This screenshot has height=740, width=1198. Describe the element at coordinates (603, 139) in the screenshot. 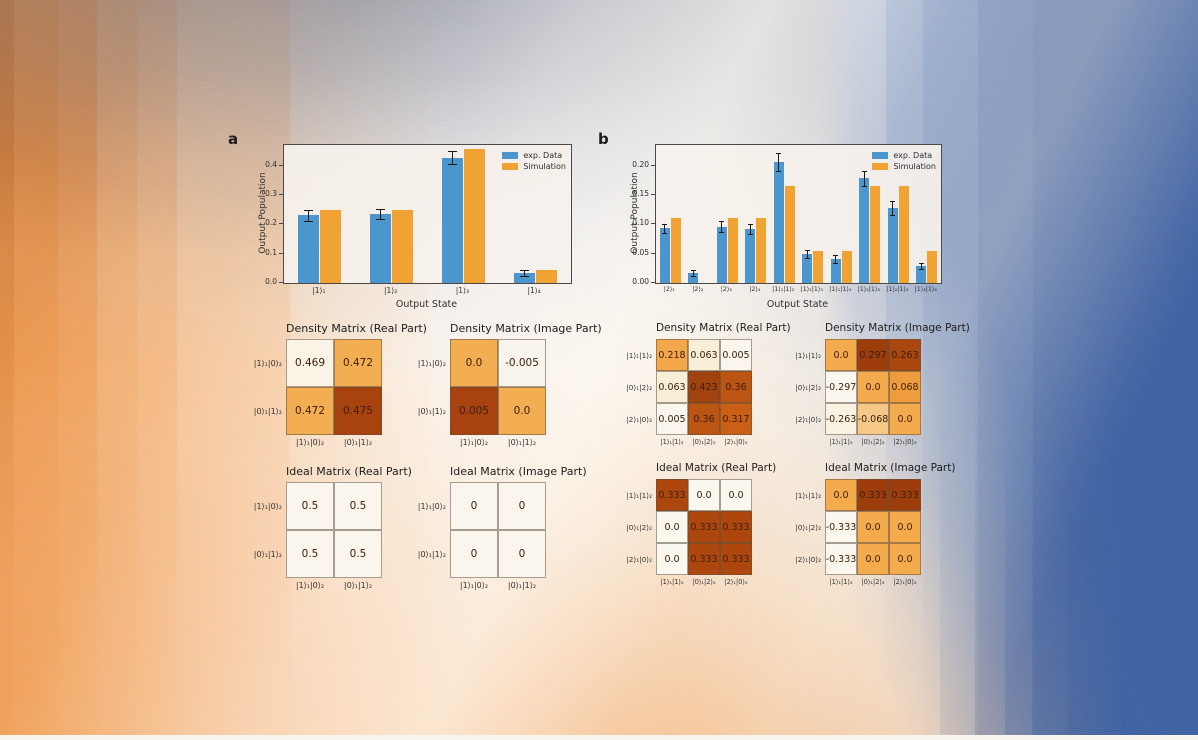

I see `panel-b-label: b` at that location.